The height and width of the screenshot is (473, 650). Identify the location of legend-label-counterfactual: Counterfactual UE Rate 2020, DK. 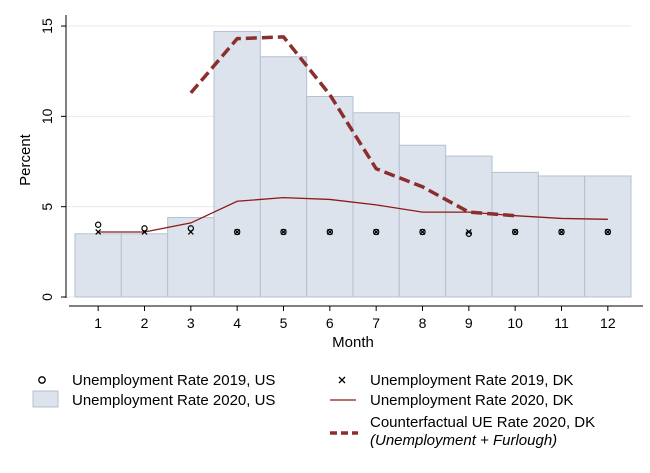
(482, 422).